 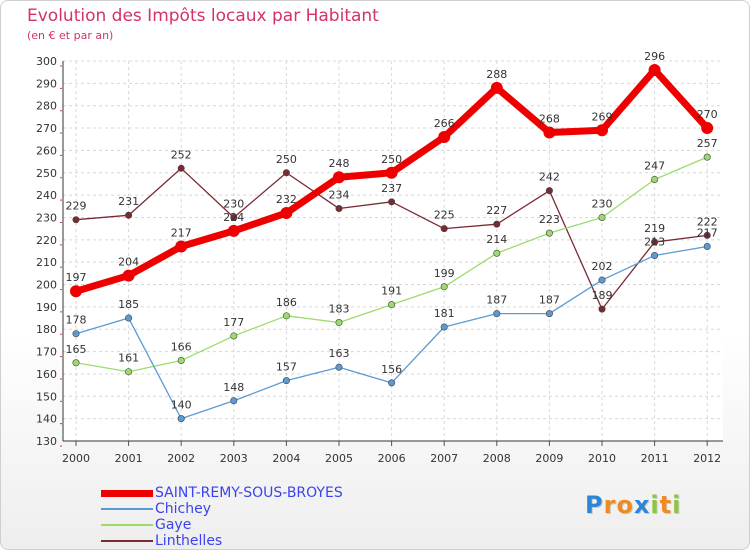 What do you see at coordinates (654, 165) in the screenshot?
I see `data-label-gaye: 247` at bounding box center [654, 165].